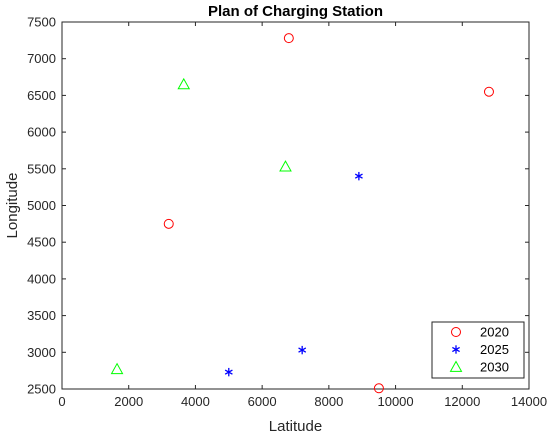 This screenshot has width=550, height=437. I want to click on legend: 2020 2025 2030, so click(478, 350).